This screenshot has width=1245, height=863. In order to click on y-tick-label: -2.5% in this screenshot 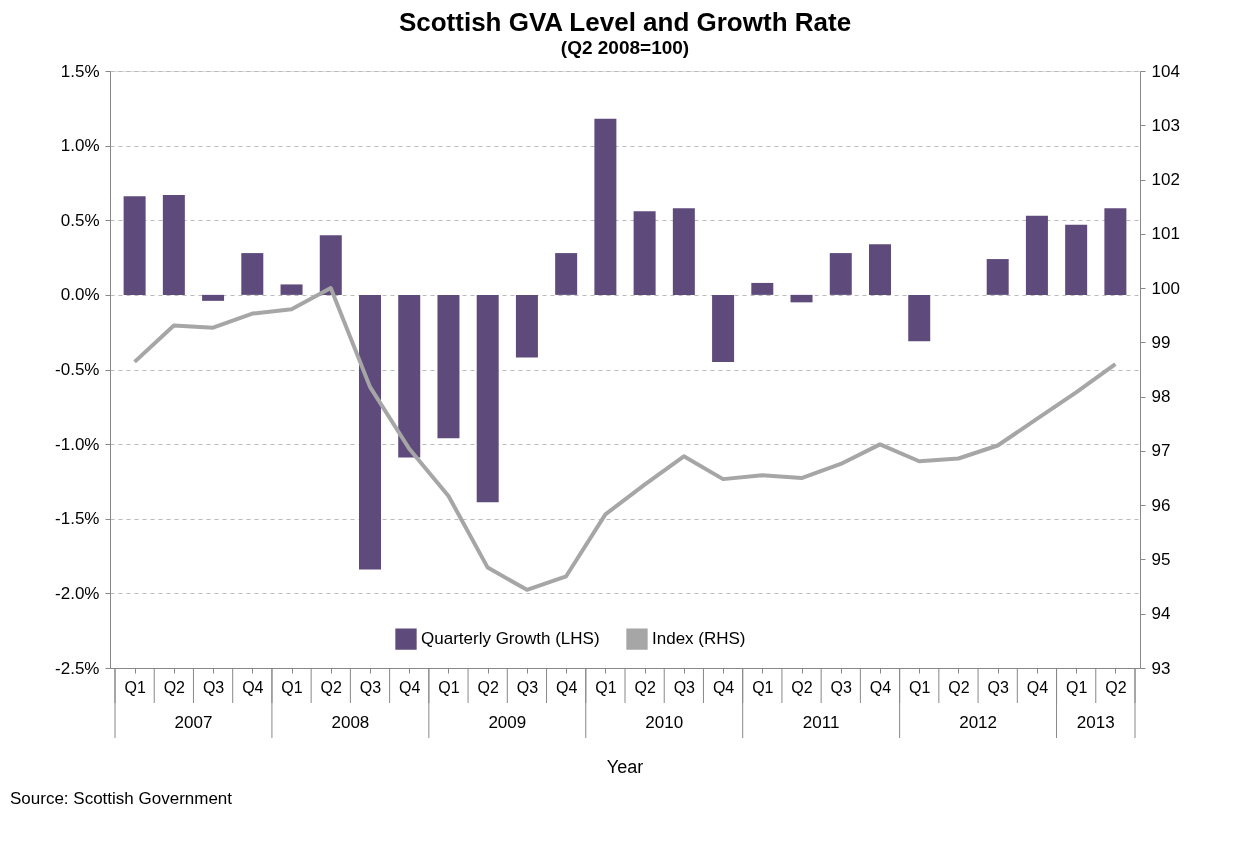, I will do `click(77, 668)`.